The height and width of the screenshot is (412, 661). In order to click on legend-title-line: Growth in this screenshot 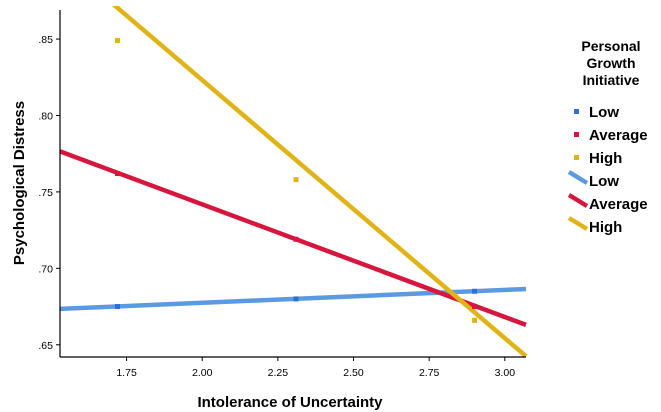, I will do `click(611, 63)`.